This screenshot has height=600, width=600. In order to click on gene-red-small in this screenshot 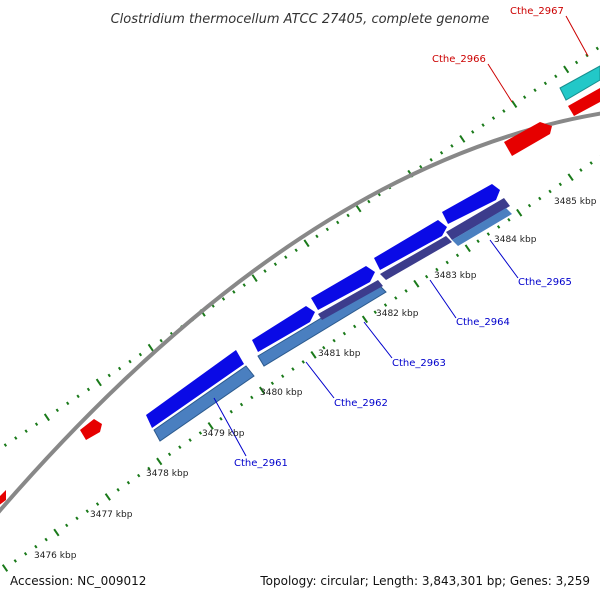, I will do `click(91, 429)`.